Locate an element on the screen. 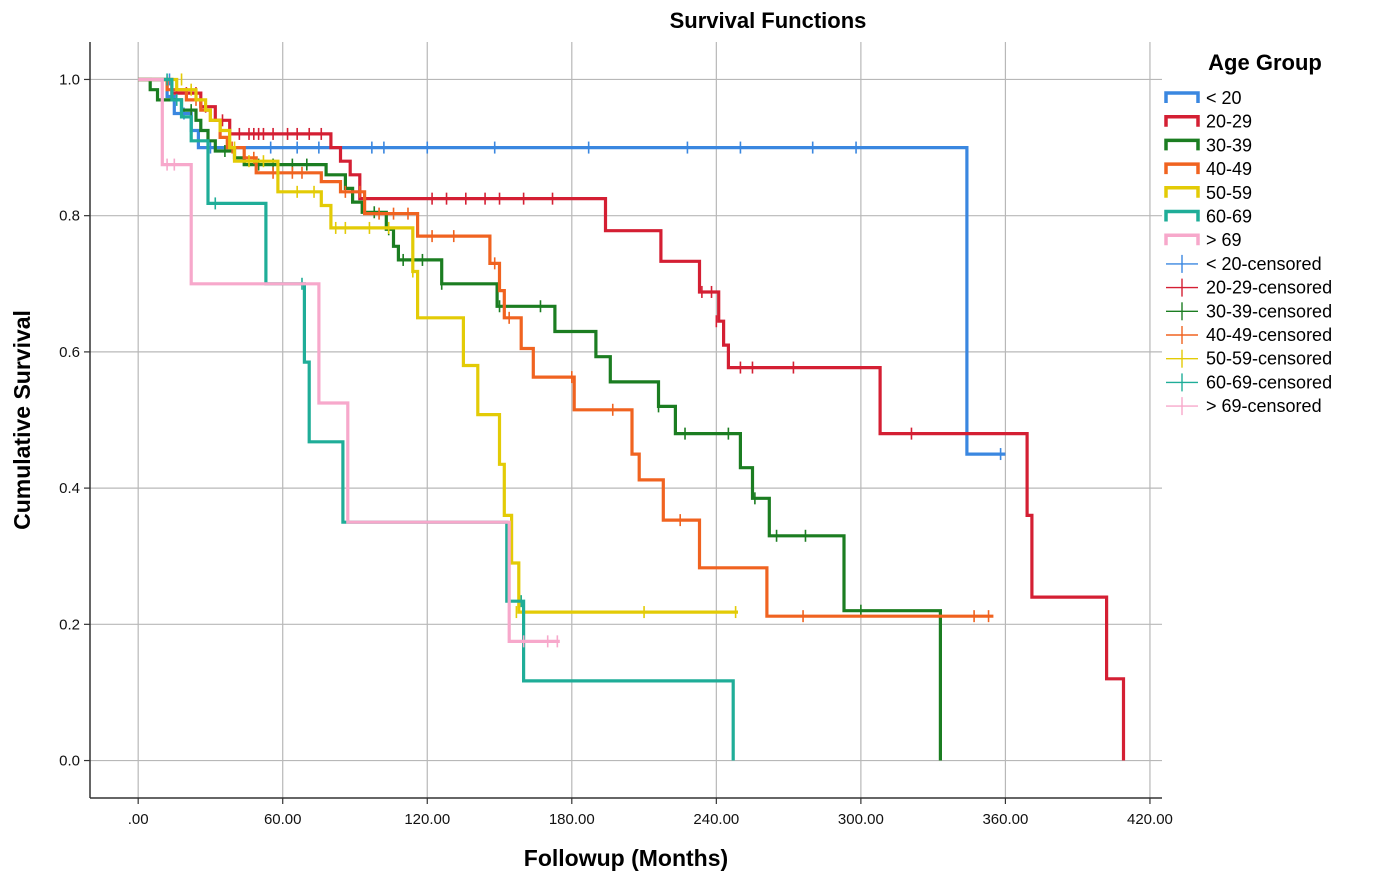 This screenshot has width=1383, height=872. x-tick-label: 180.00 is located at coordinates (572, 819).